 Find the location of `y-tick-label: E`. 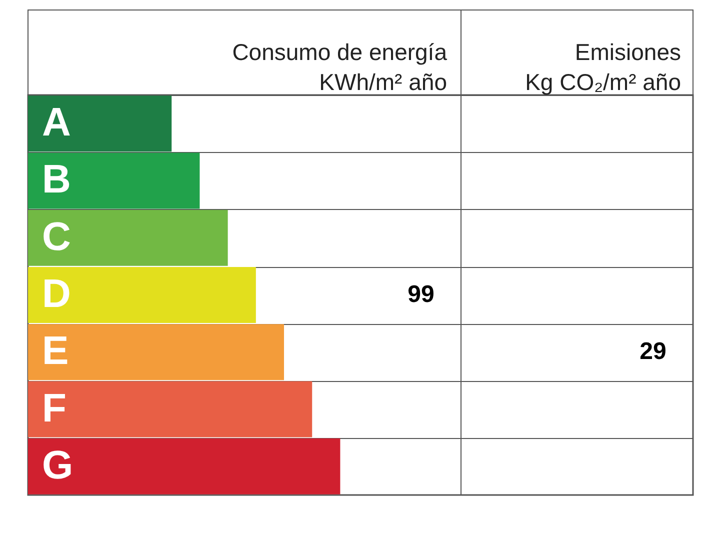

y-tick-label: E is located at coordinates (55, 351).